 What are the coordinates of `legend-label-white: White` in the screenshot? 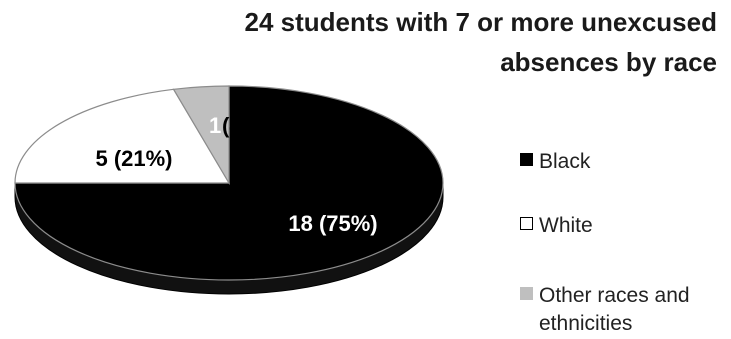 It's located at (566, 225).